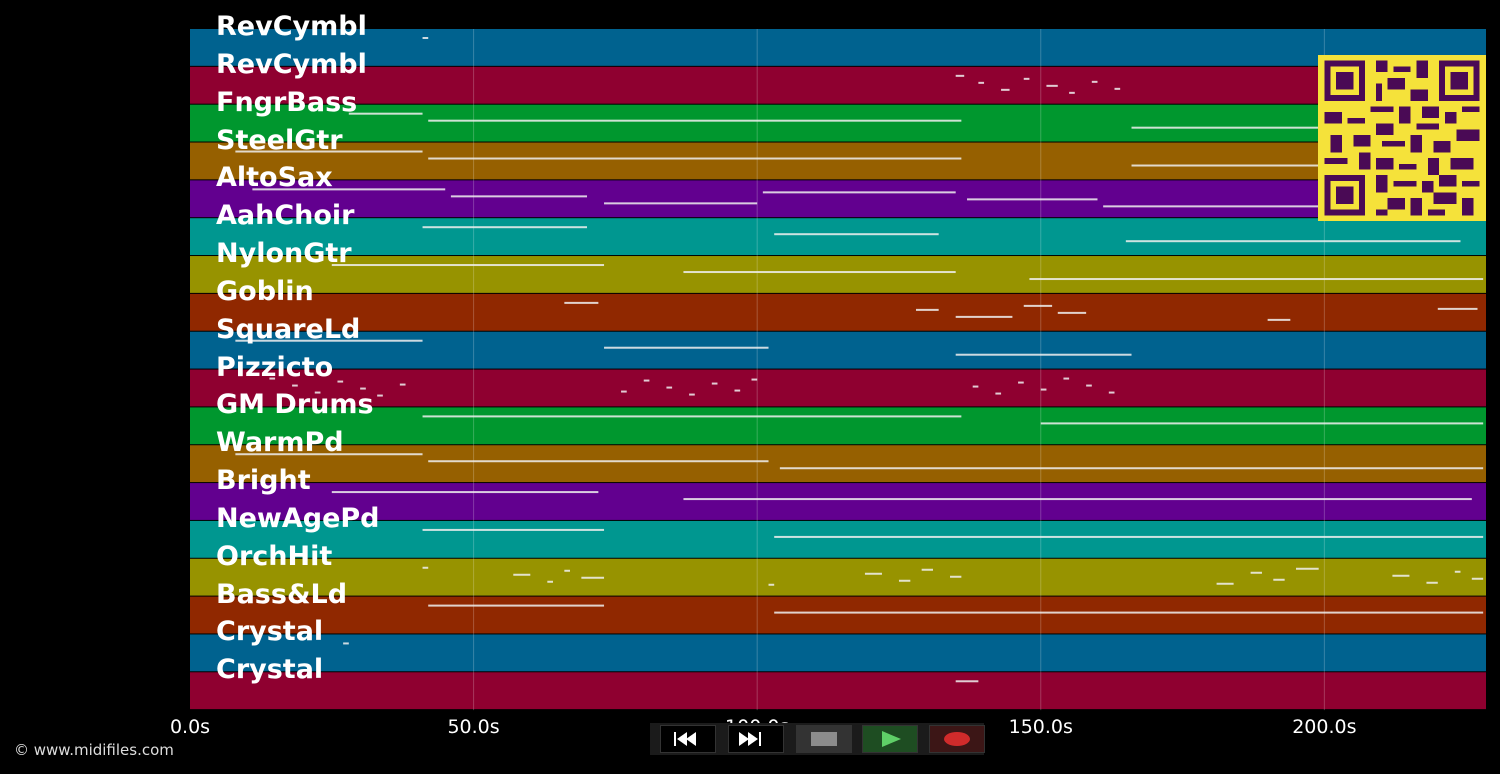  Describe the element at coordinates (1040, 727) in the screenshot. I see `x-tick-label: 150.0s` at that location.